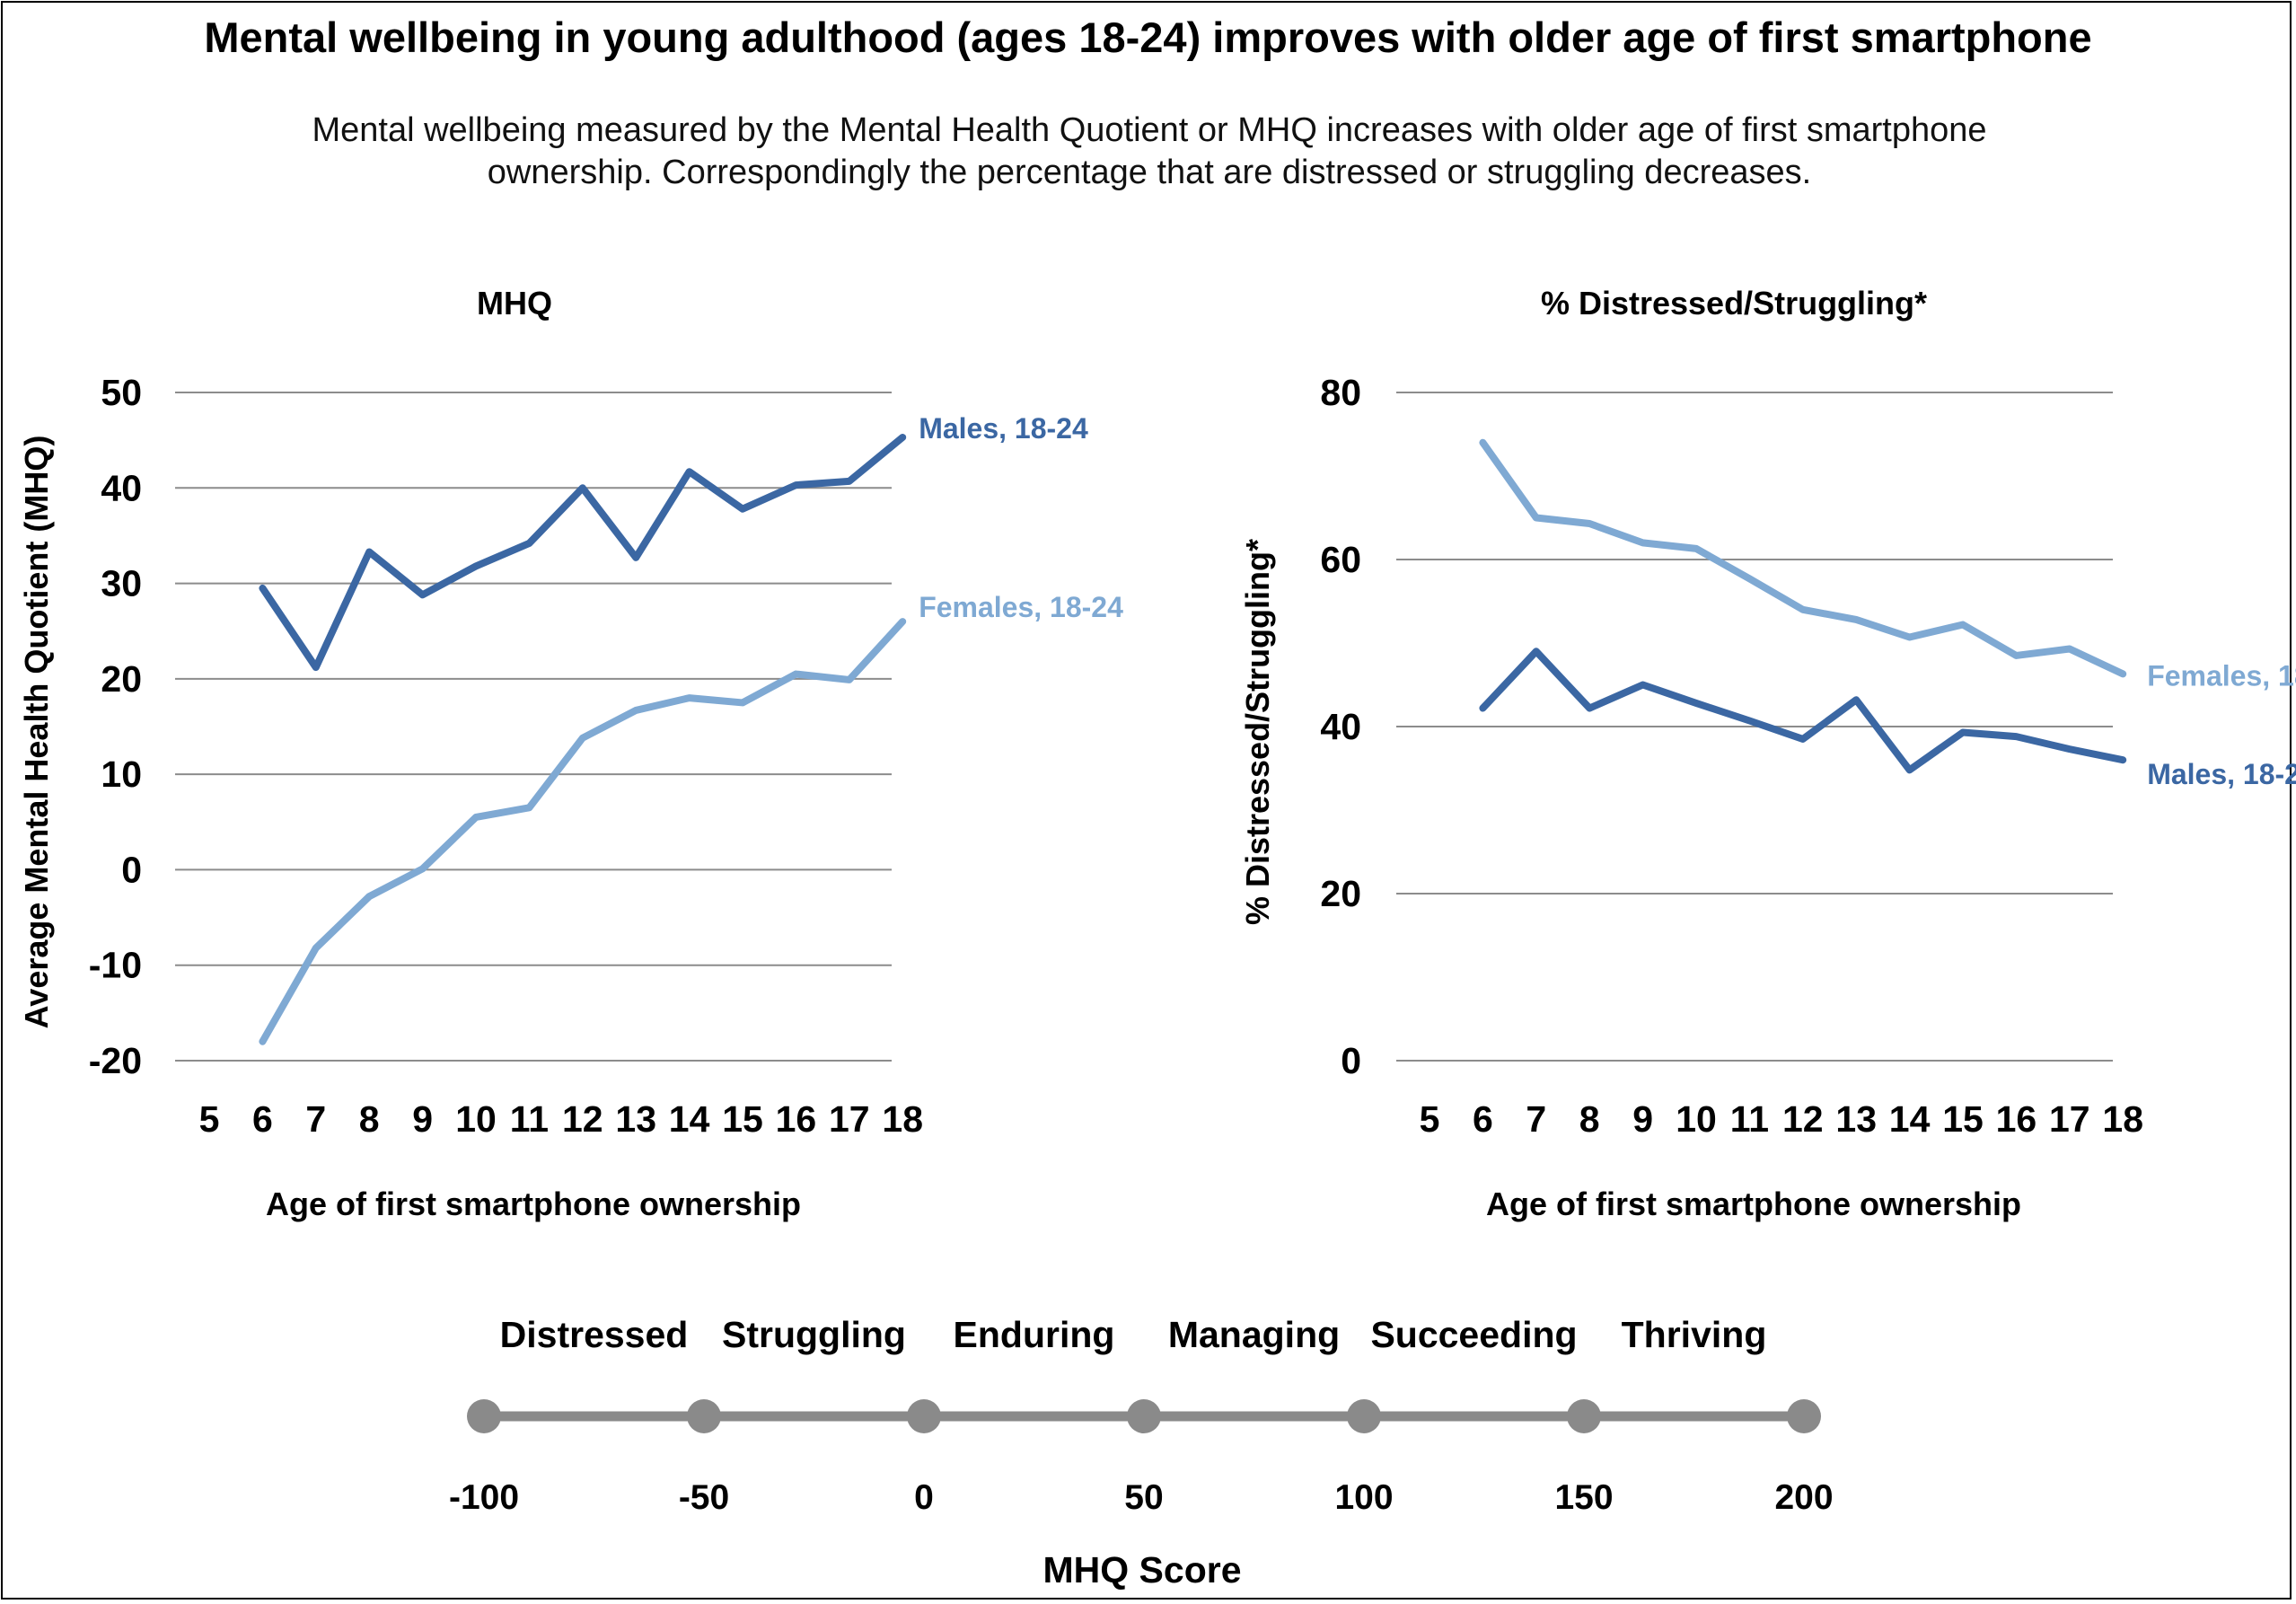  What do you see at coordinates (121, 583) in the screenshot?
I see `y-tick-label: 30` at bounding box center [121, 583].